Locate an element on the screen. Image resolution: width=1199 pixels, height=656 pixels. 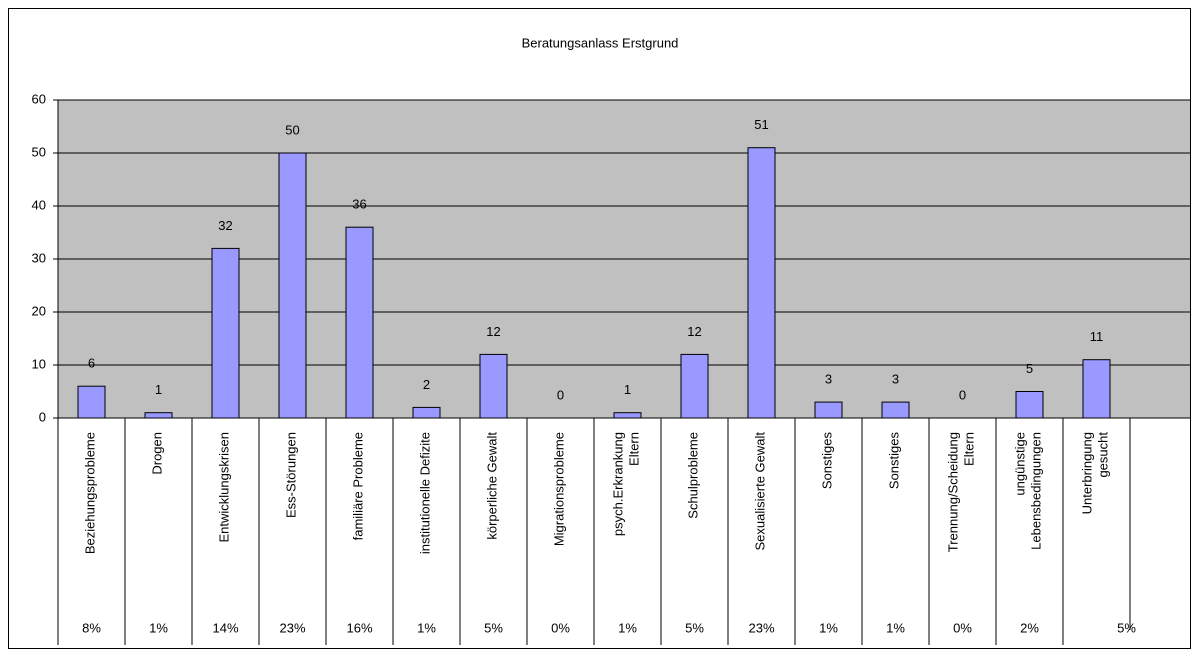
x-tick-label: Trennung/ScheidungEltern is located at coordinates (961, 492).